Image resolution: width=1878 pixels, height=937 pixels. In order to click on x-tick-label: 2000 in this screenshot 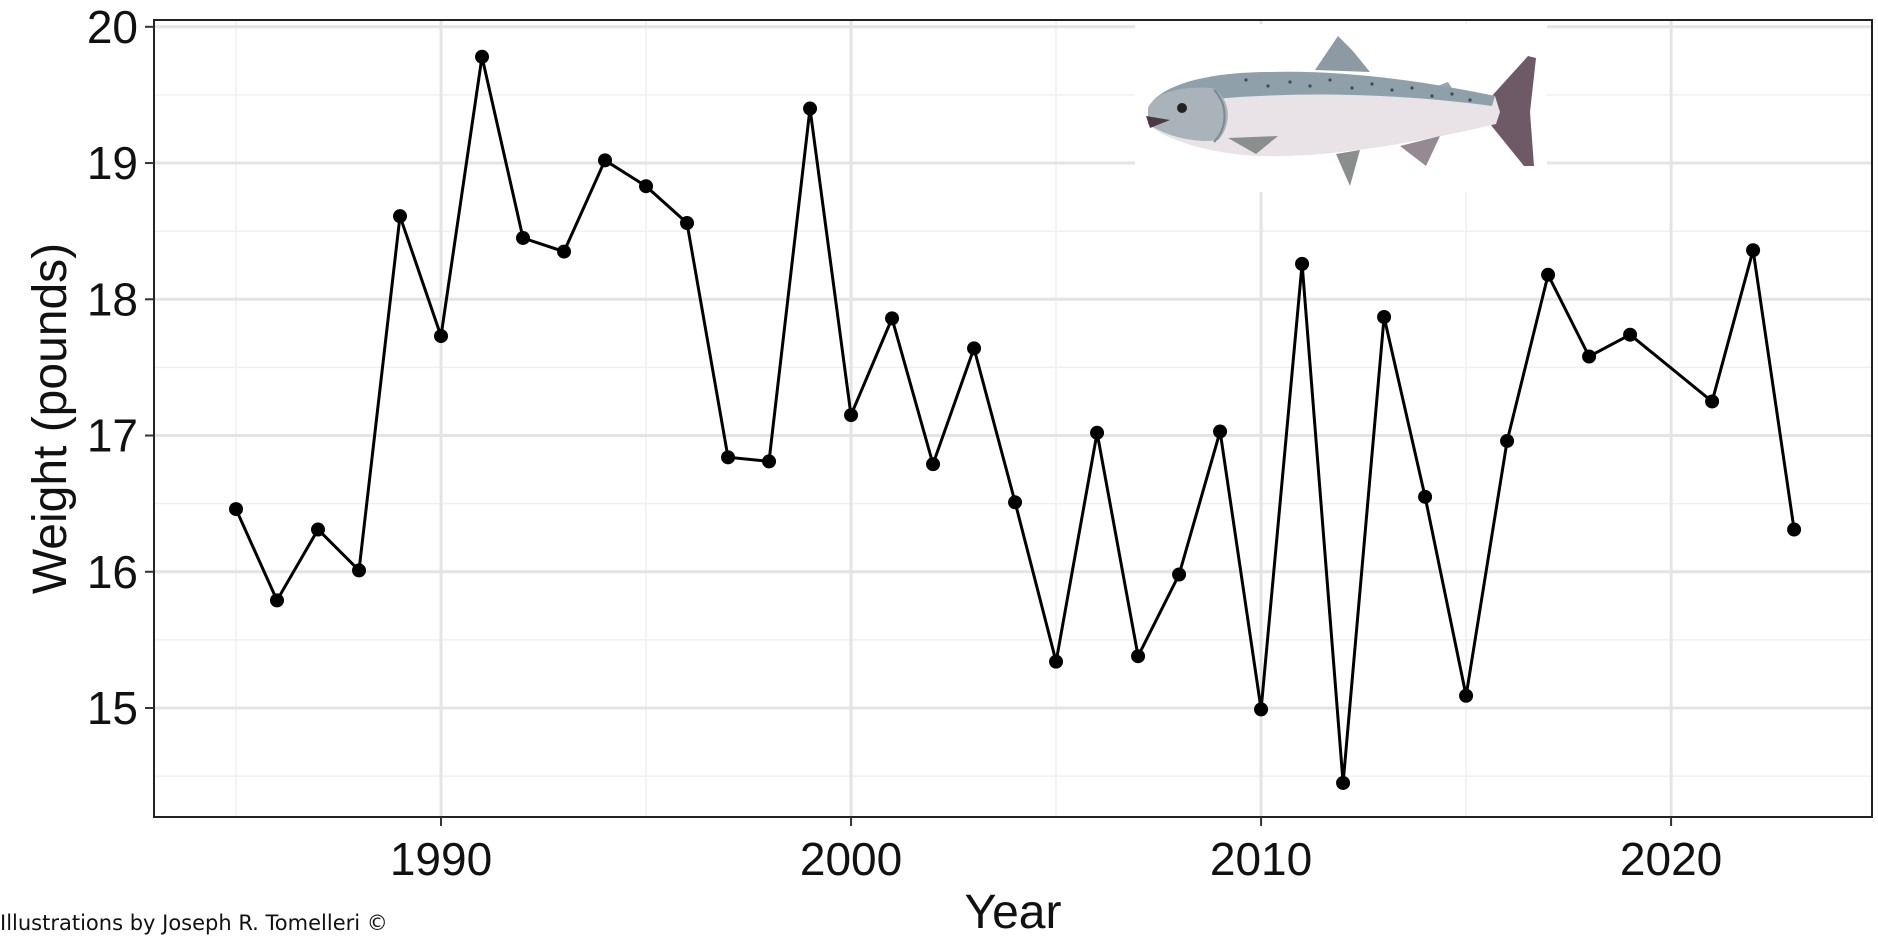, I will do `click(851, 859)`.